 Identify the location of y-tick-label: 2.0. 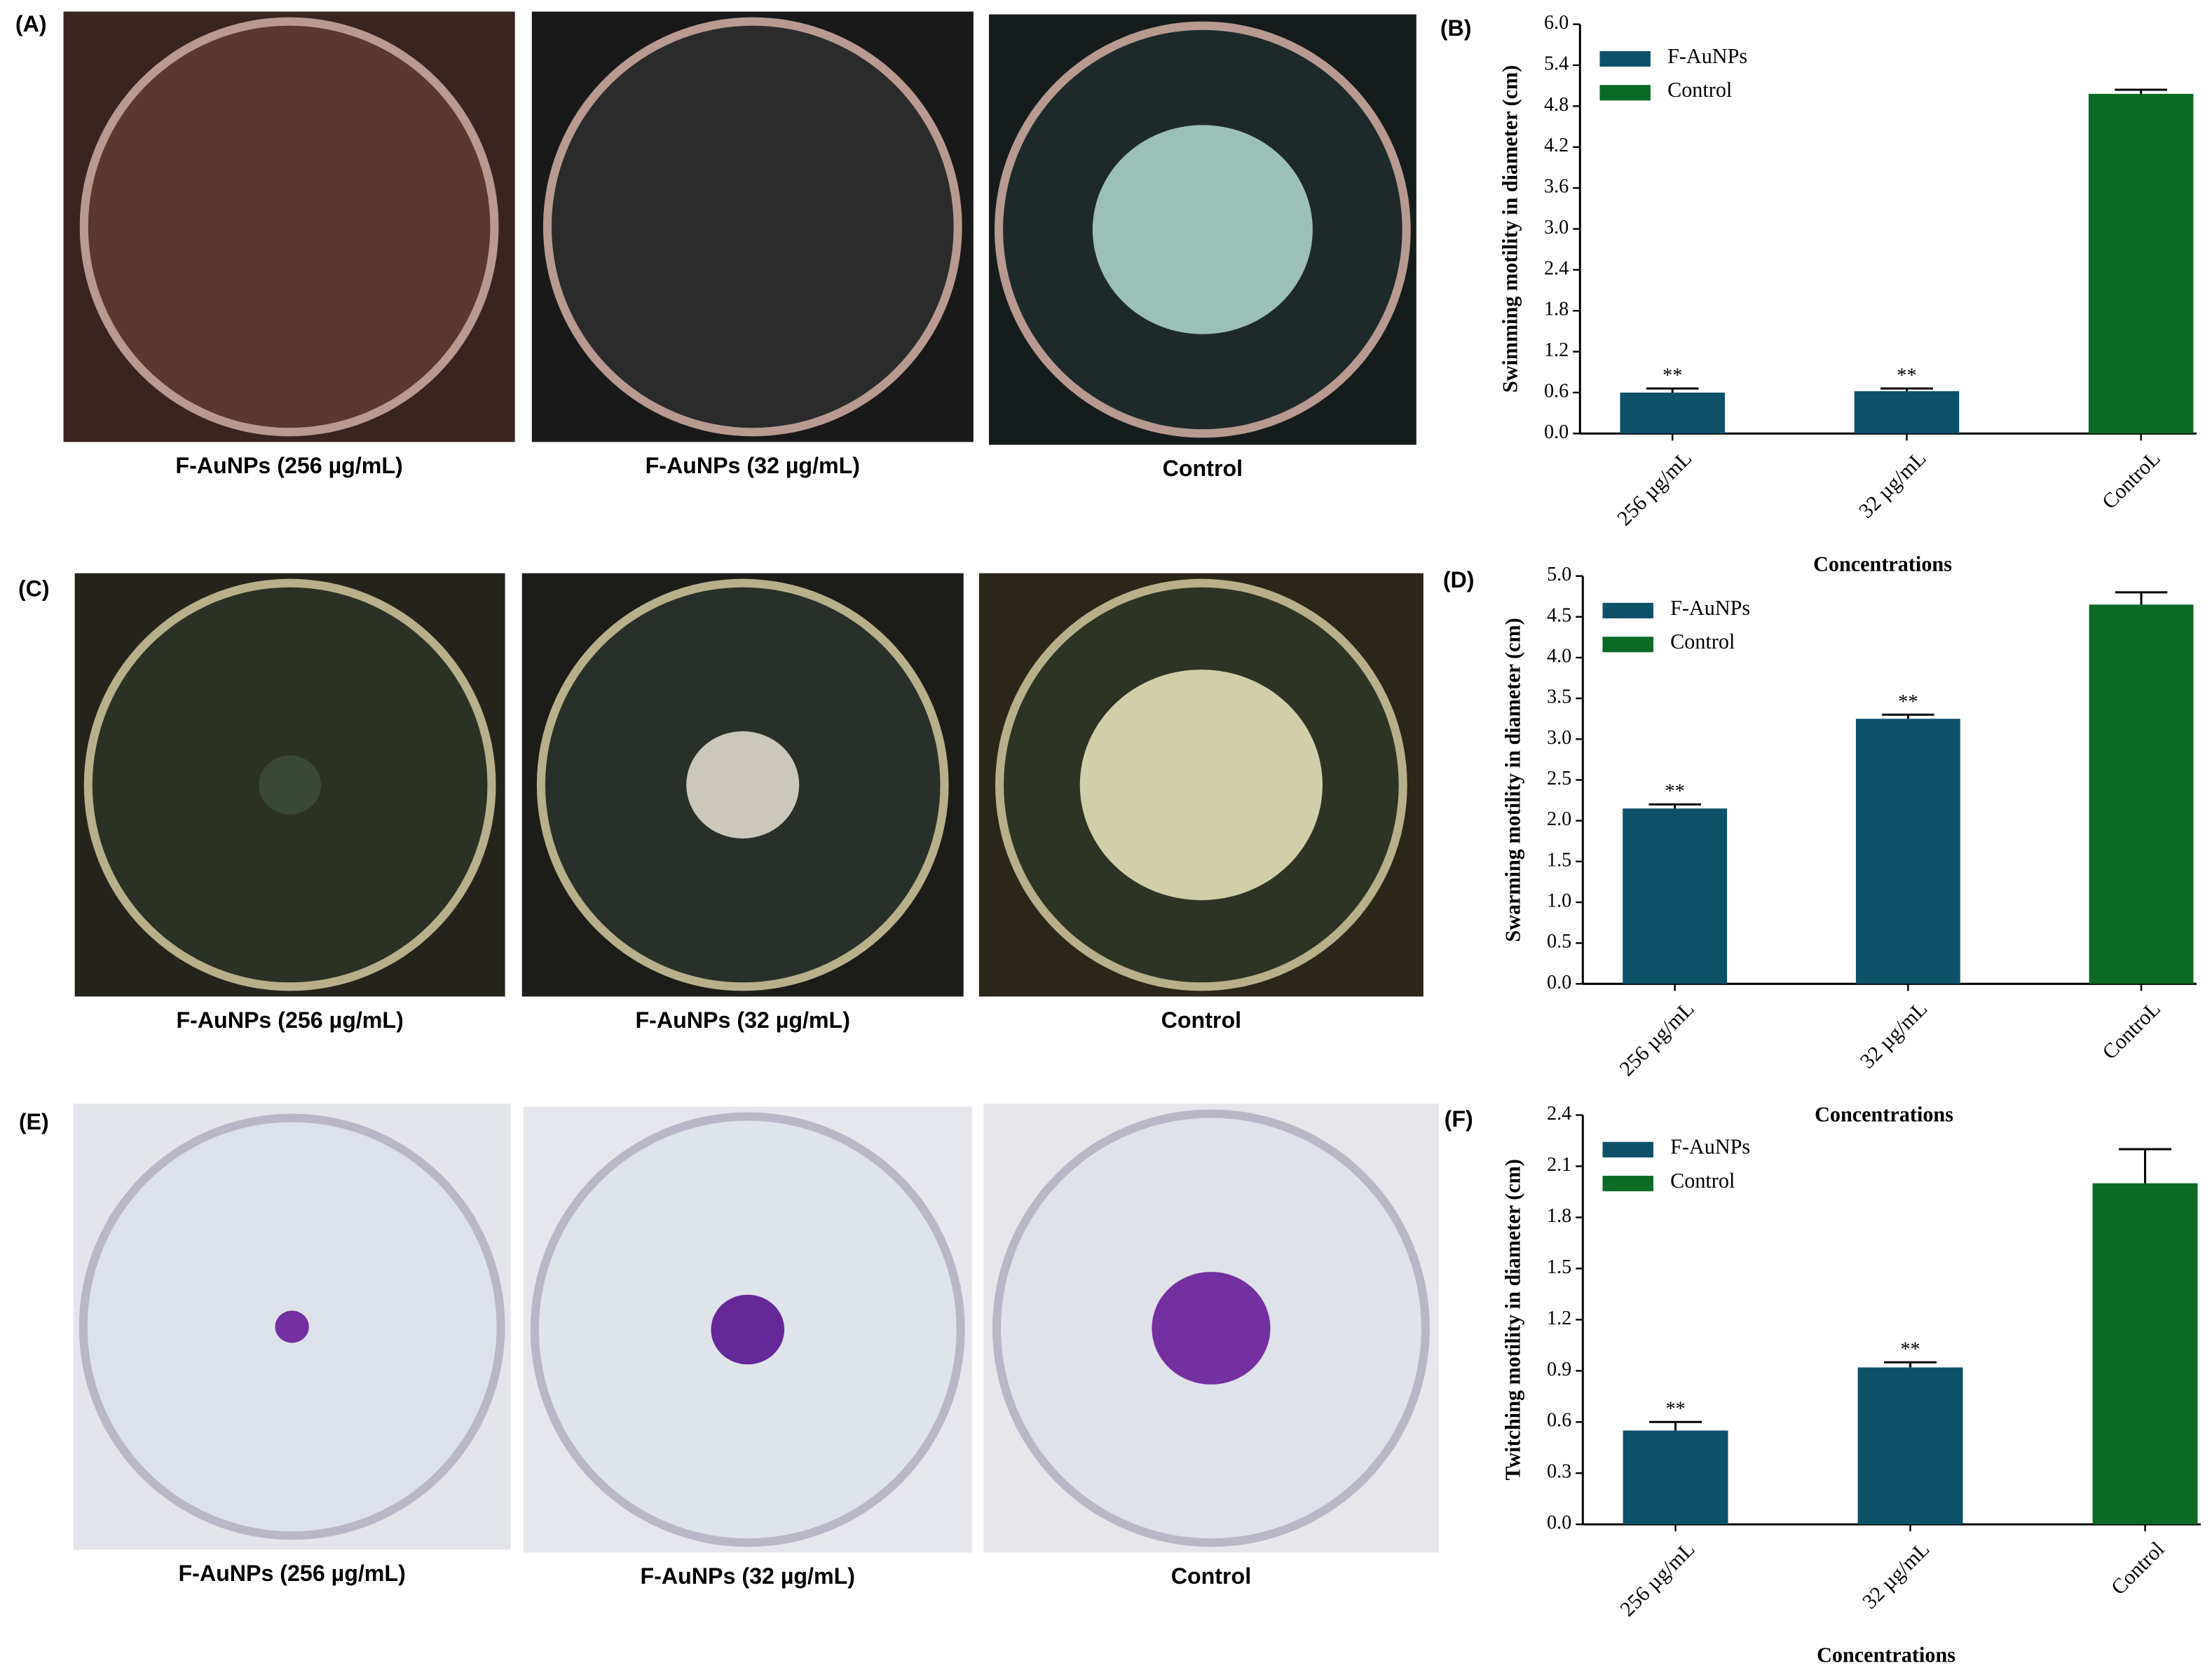
(1559, 819).